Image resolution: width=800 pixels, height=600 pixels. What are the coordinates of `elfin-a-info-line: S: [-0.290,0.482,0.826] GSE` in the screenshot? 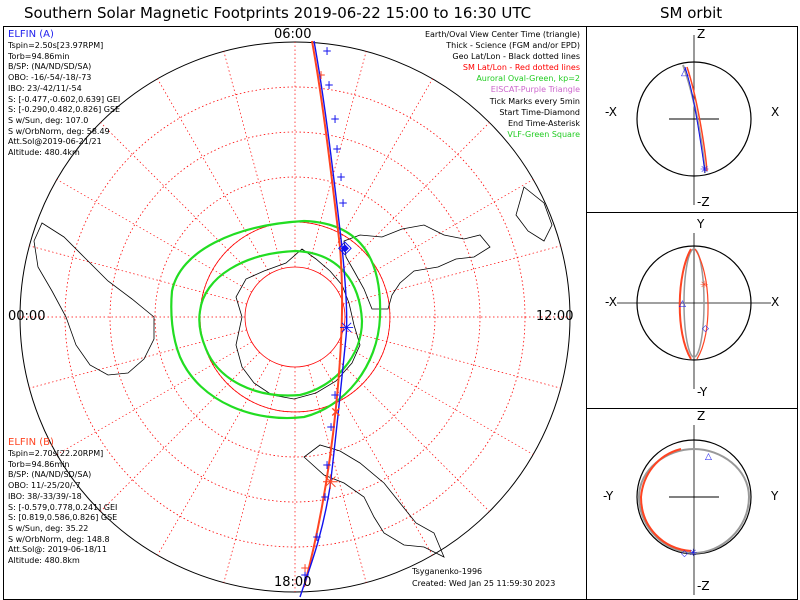 It's located at (64, 110).